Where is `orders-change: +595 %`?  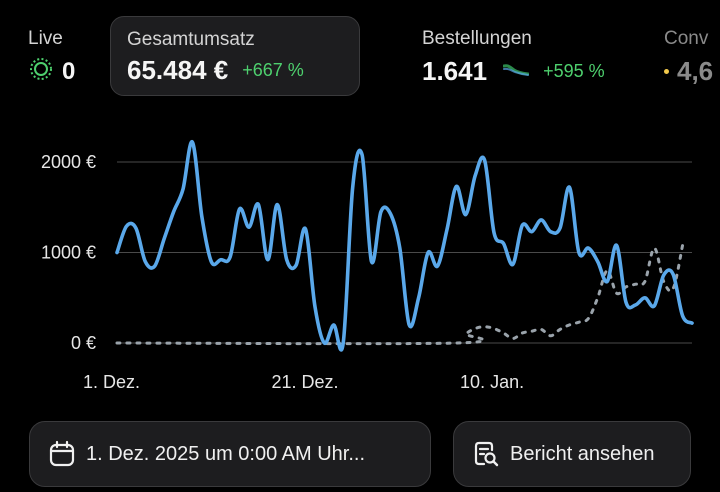
orders-change: +595 % is located at coordinates (574, 71).